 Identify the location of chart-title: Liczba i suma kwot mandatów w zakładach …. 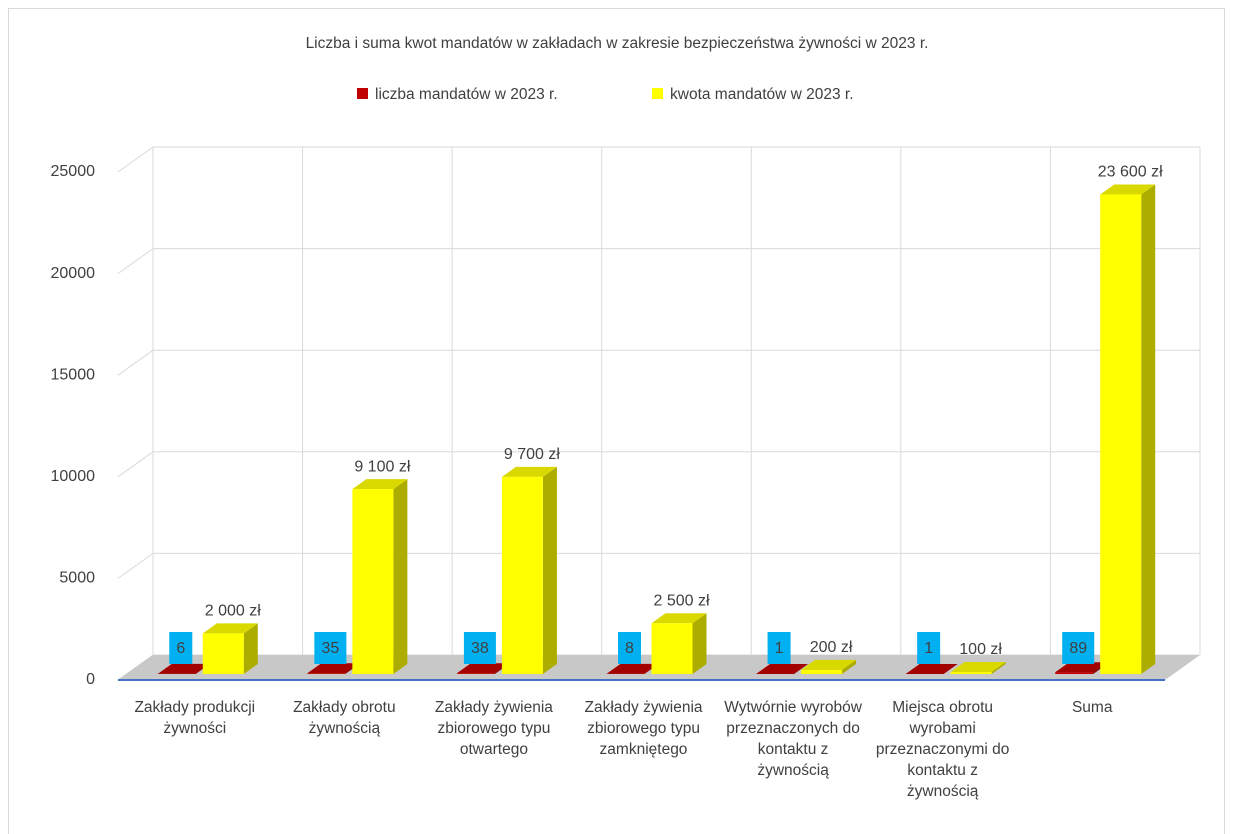
(617, 43).